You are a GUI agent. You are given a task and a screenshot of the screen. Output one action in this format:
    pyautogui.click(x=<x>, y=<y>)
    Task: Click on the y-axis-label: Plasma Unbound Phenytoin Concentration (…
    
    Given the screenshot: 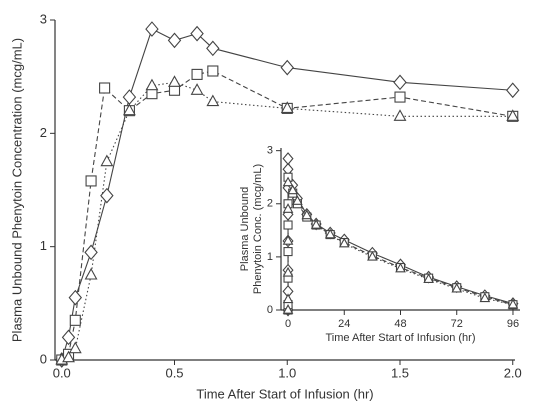 What is the action you would take?
    pyautogui.click(x=16, y=190)
    